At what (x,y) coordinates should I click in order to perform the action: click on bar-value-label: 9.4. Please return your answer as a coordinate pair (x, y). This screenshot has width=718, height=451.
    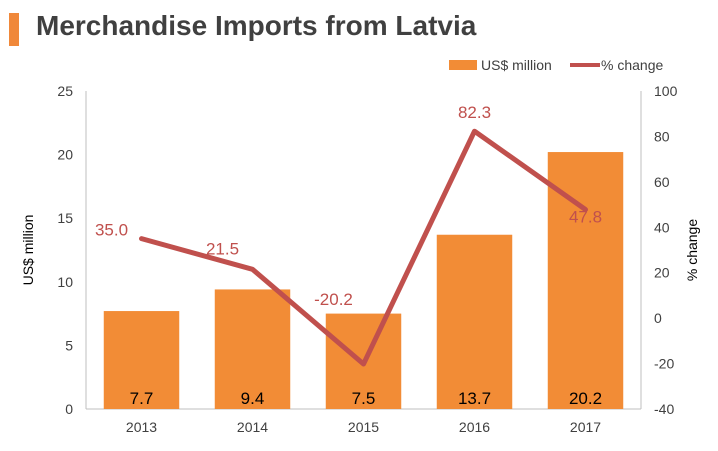
    Looking at the image, I should click on (253, 398).